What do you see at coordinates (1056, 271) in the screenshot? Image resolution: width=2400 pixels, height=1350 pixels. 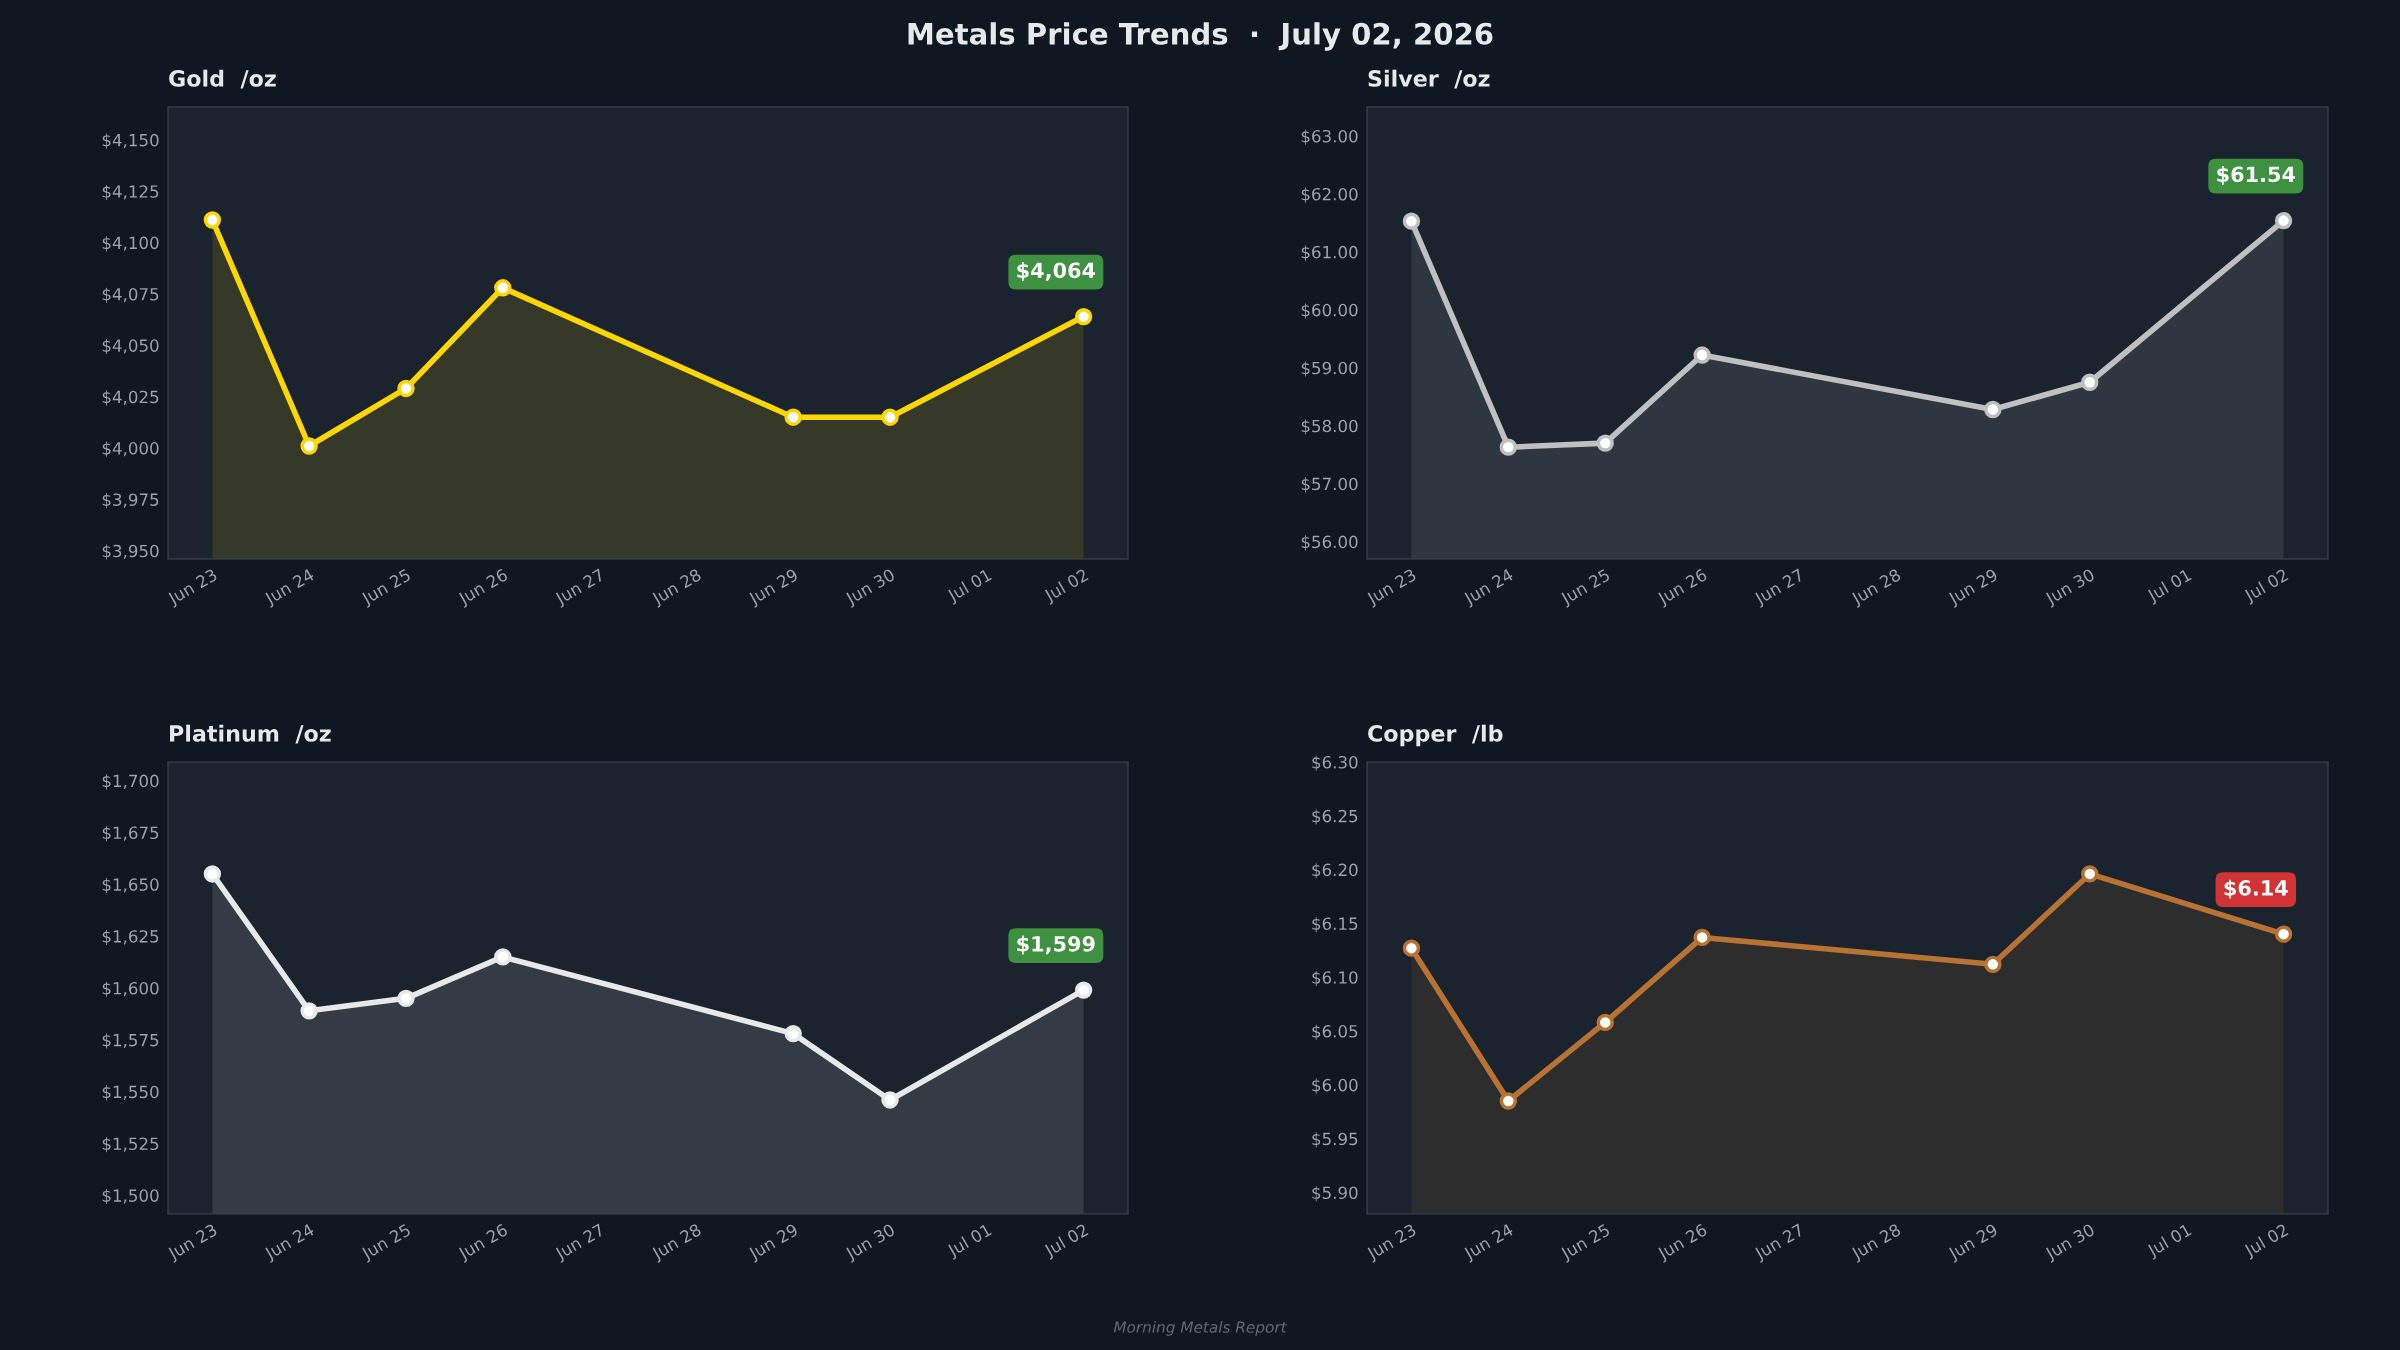 I see `data-label: $4,064` at bounding box center [1056, 271].